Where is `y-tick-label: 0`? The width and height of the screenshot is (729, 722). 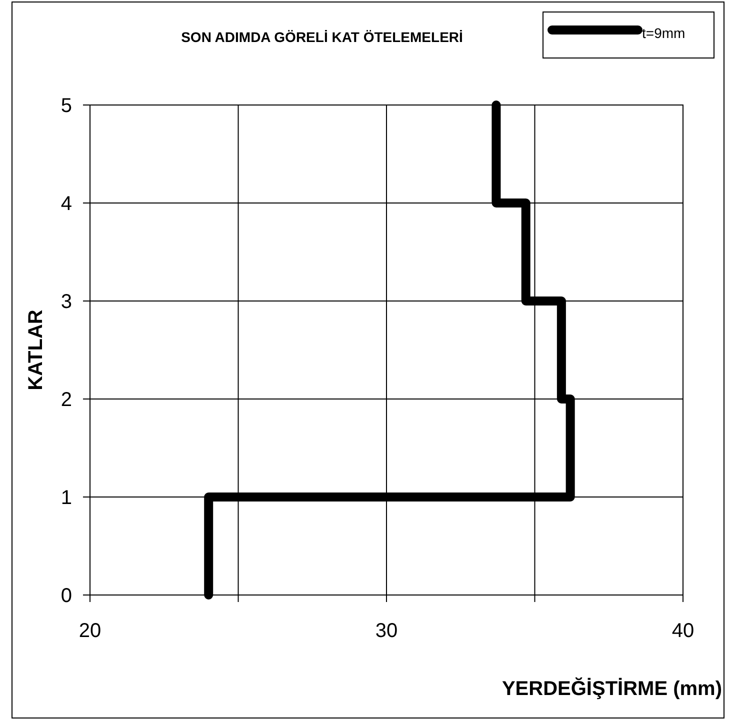
y-tick-label: 0 is located at coordinates (66, 596).